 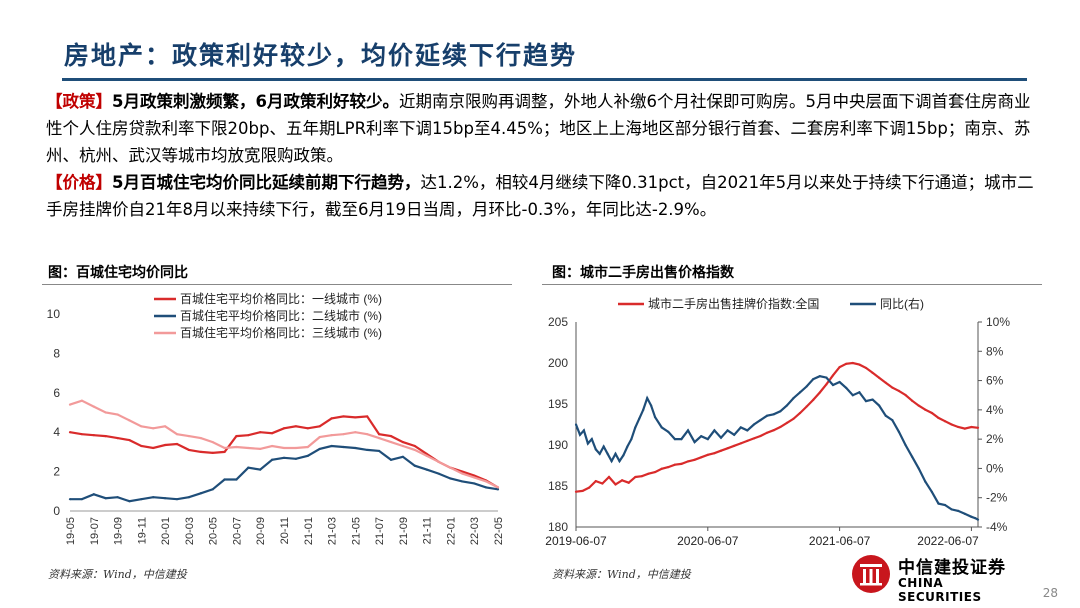 What do you see at coordinates (997, 527) in the screenshot?
I see `y-right-tick-label: -4%` at bounding box center [997, 527].